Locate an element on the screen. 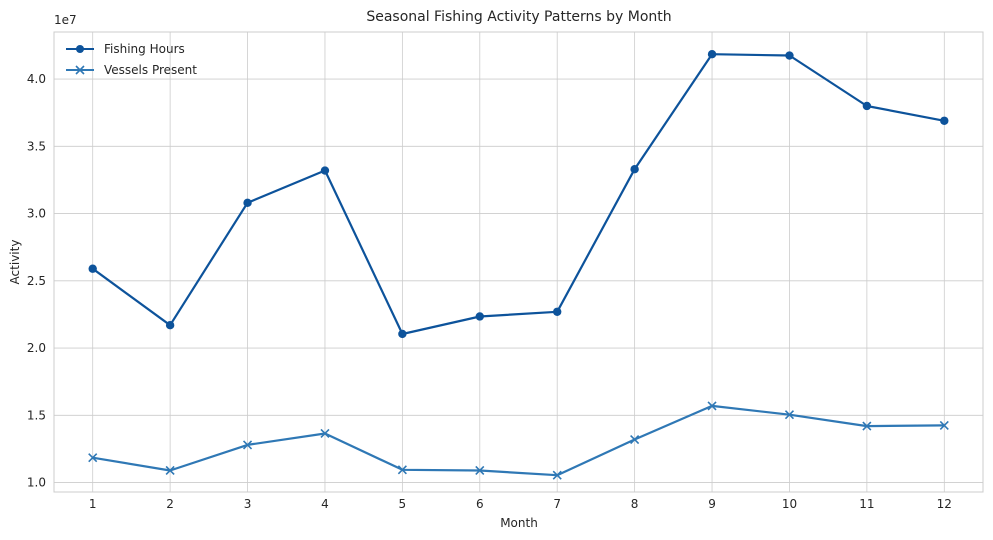  x-tick-label: 10 is located at coordinates (789, 504).